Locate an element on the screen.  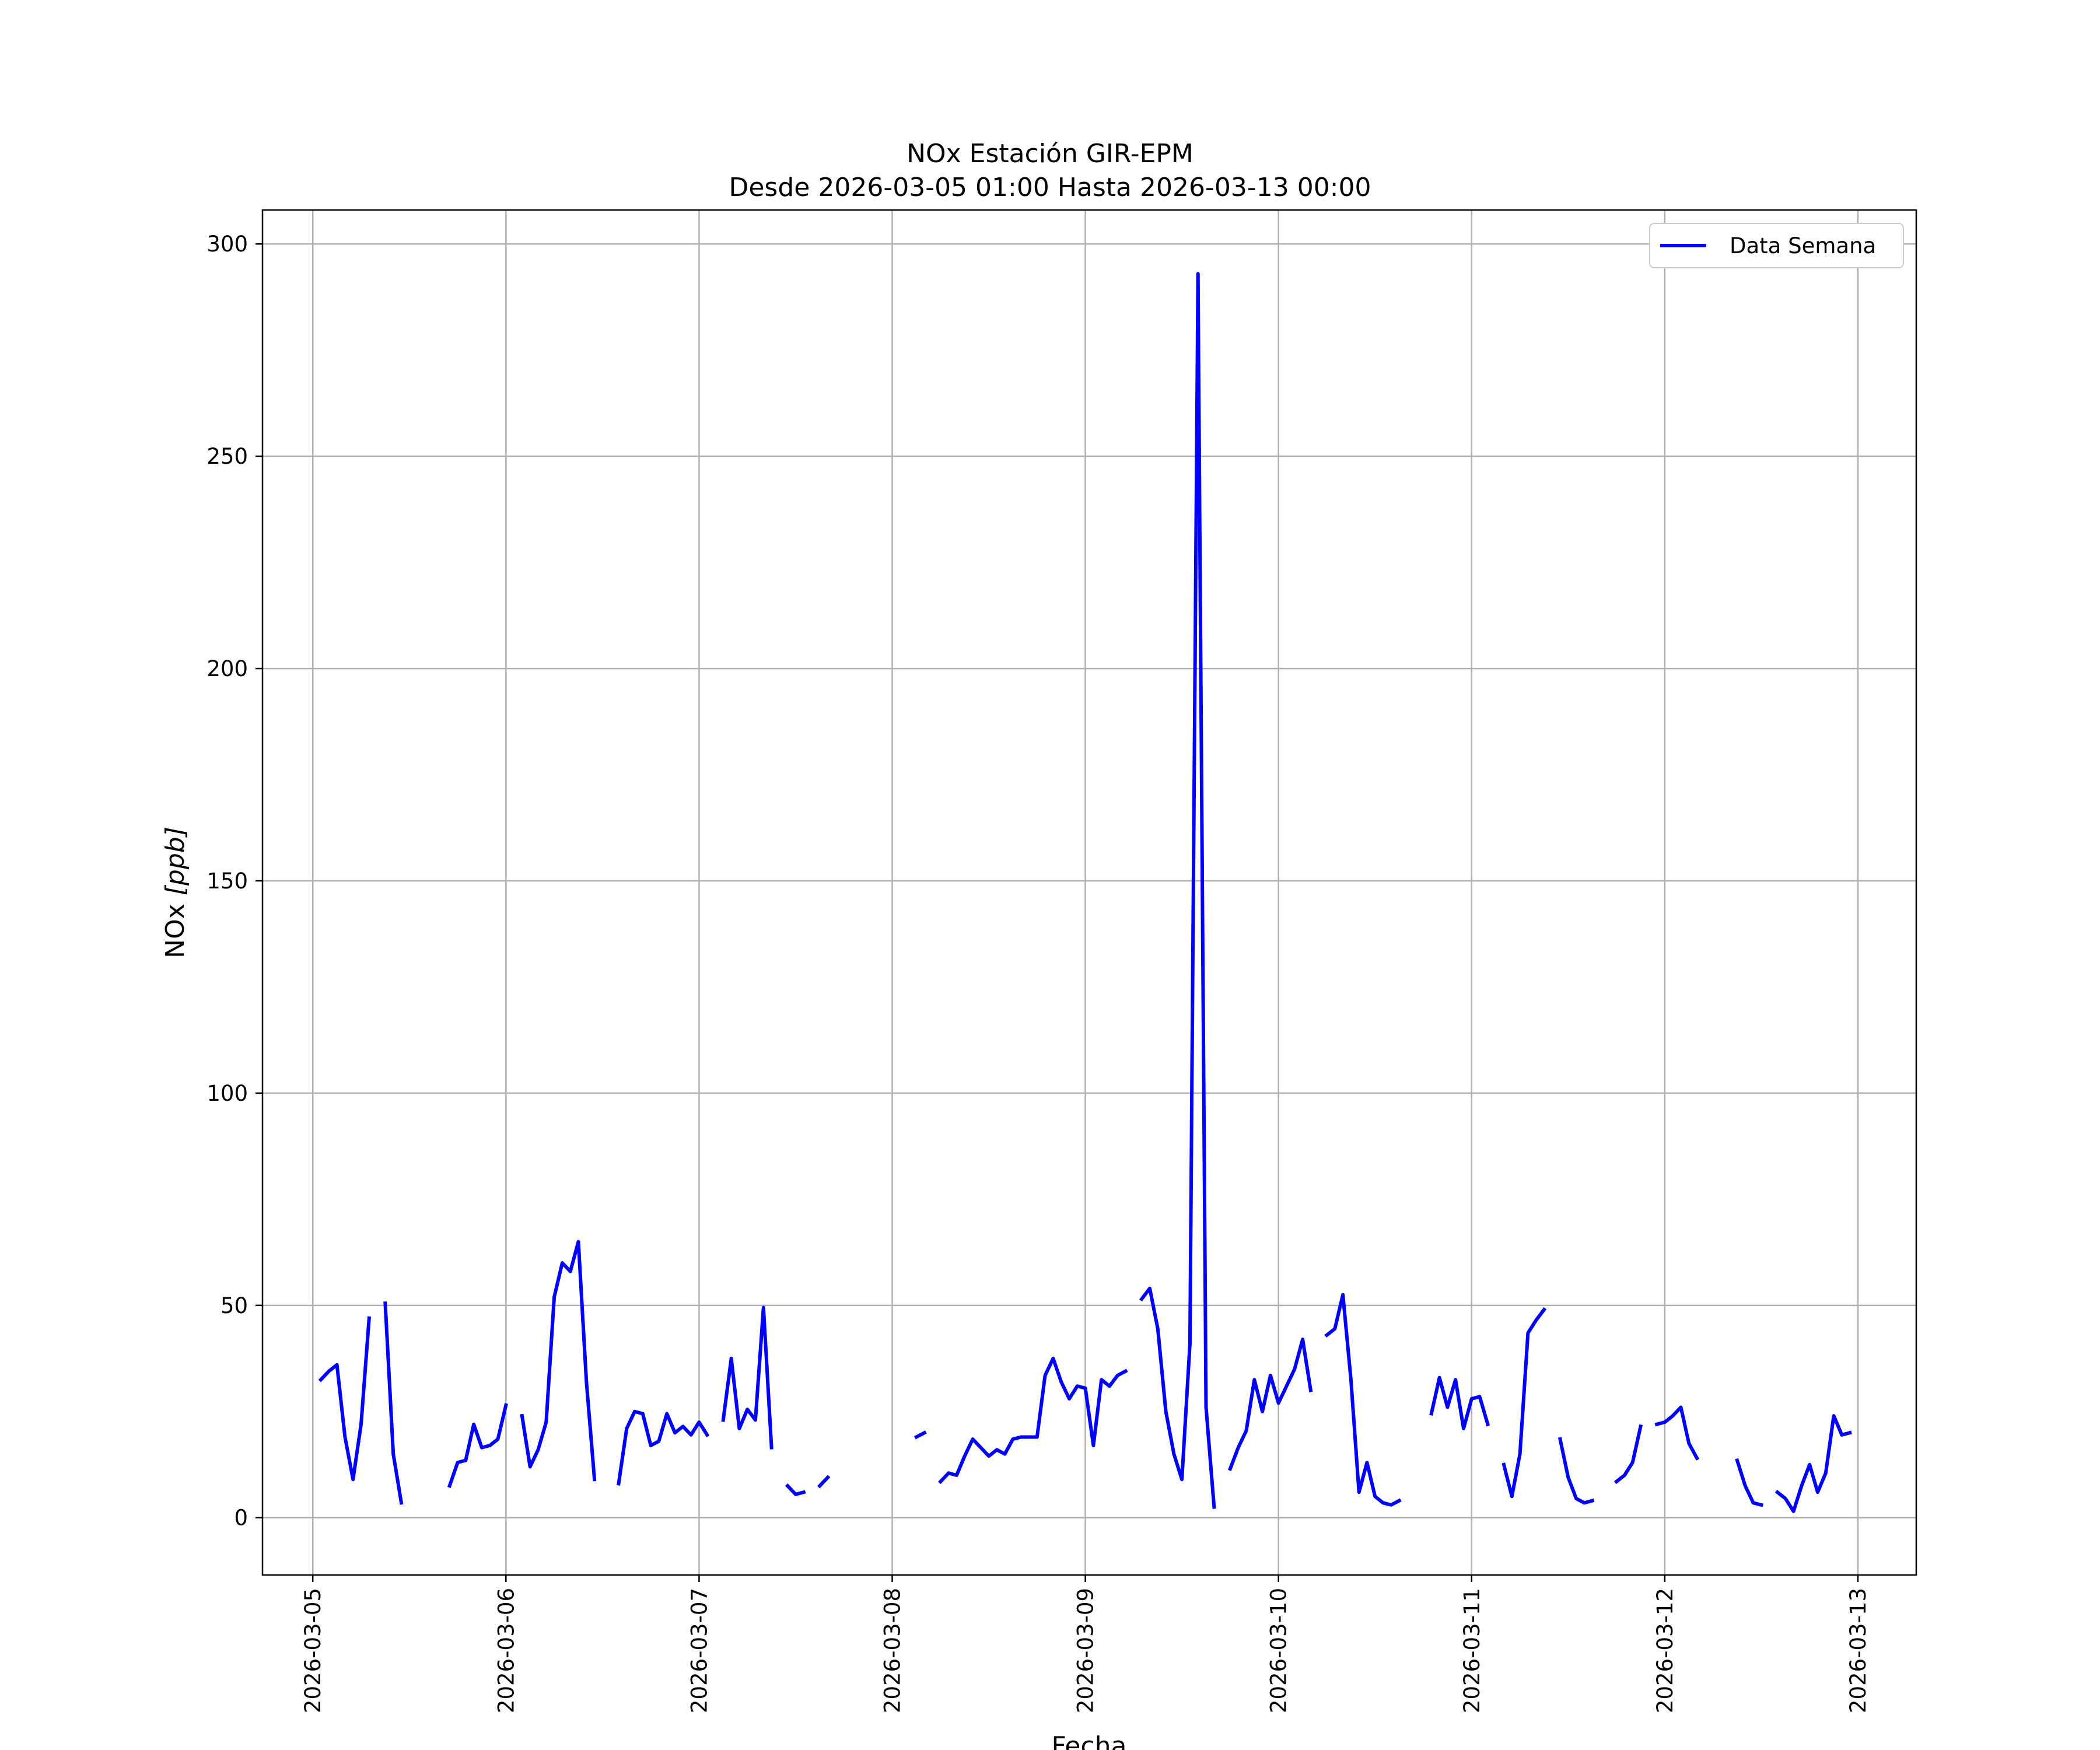
y-axis-label-unit: [ppb] is located at coordinates (175, 861).